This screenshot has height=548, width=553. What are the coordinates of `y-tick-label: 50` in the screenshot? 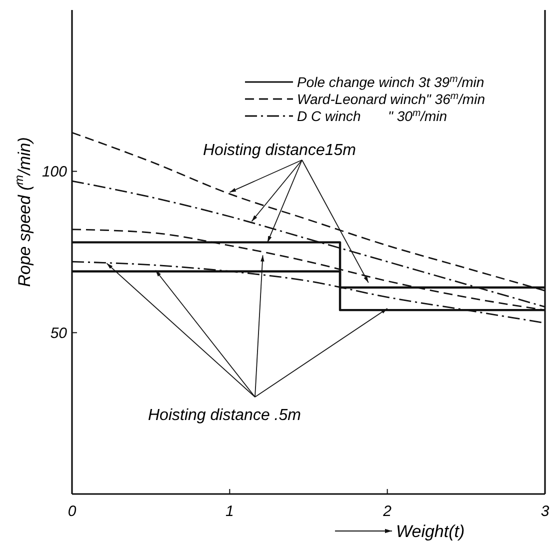 It's located at (59, 333).